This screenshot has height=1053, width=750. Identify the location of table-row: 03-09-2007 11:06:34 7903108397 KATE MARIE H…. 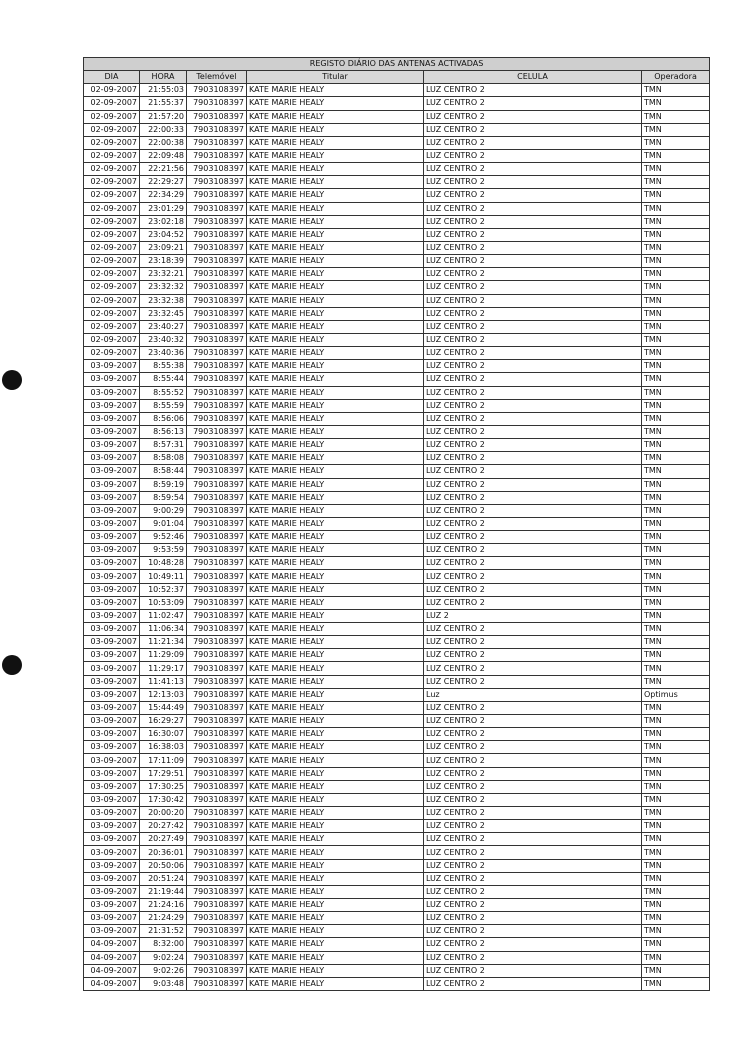
(397, 629).